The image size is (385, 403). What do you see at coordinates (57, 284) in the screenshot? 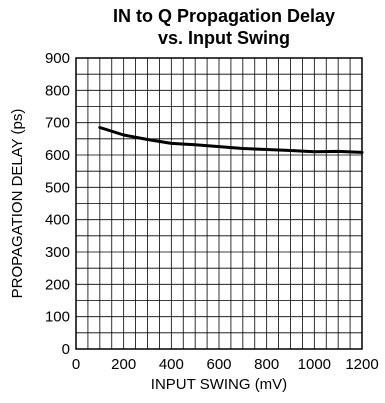
I see `y-tick-label: 200` at bounding box center [57, 284].